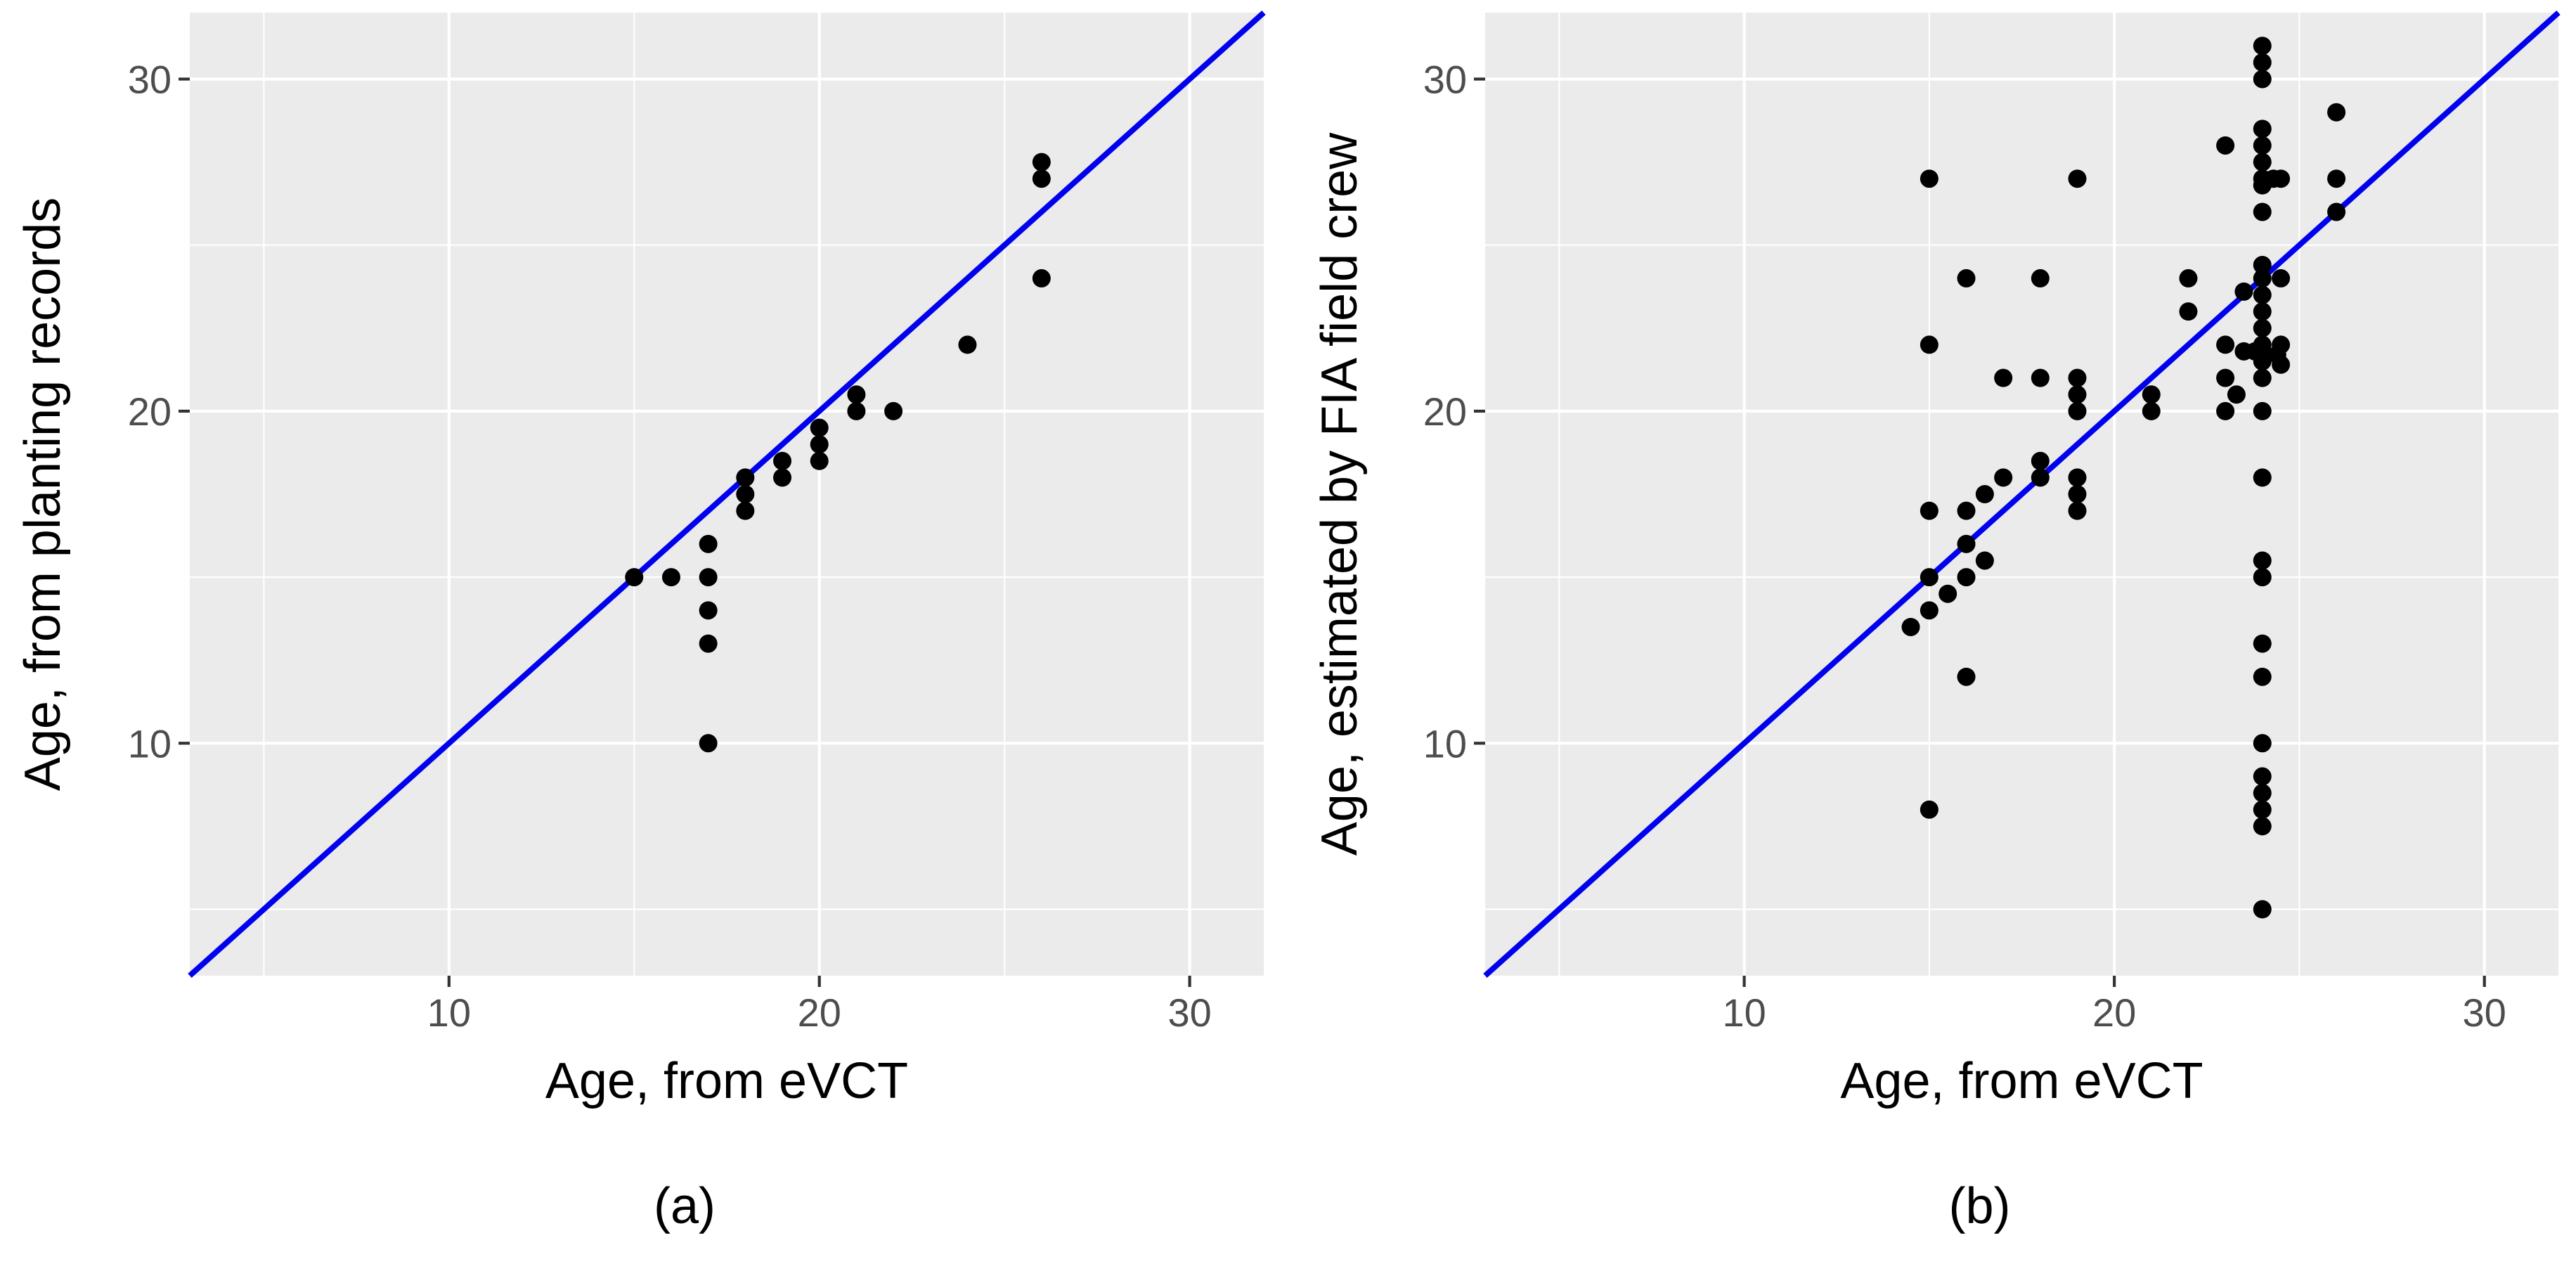 The width and height of the screenshot is (2576, 1266). What do you see at coordinates (1340, 494) in the screenshot?
I see `y-axis-title: Age, estimated by FIA field crew` at bounding box center [1340, 494].